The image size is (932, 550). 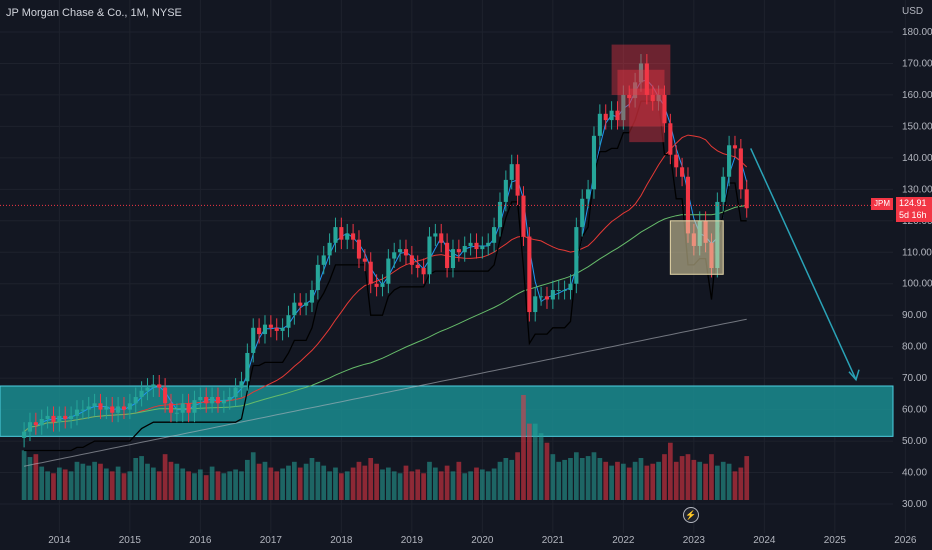 I want to click on y-tick-label: 180.00, so click(x=917, y=32).